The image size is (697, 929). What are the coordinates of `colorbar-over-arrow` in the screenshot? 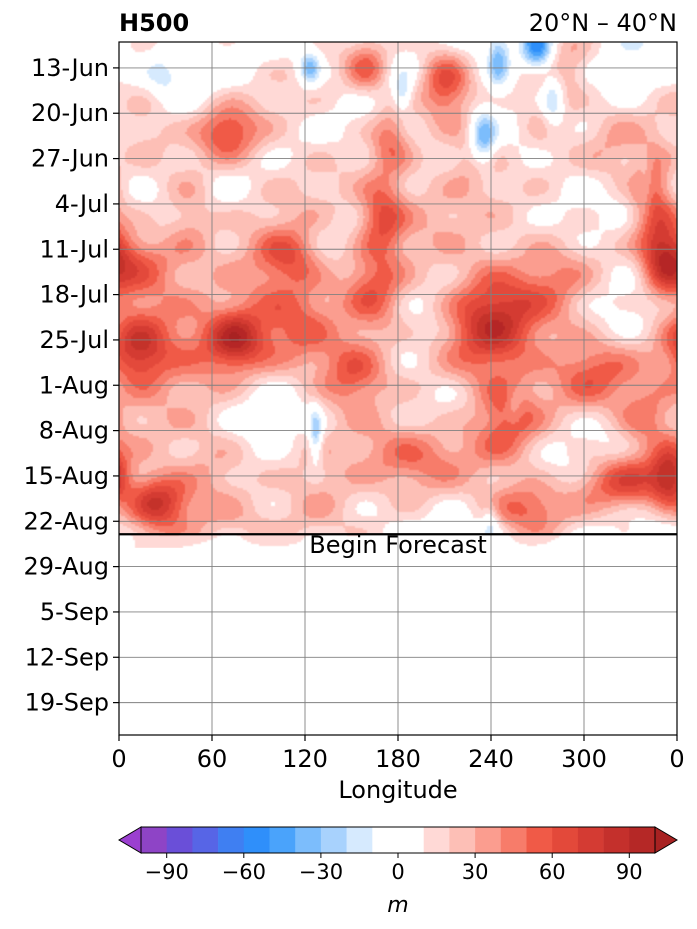 It's located at (666, 840).